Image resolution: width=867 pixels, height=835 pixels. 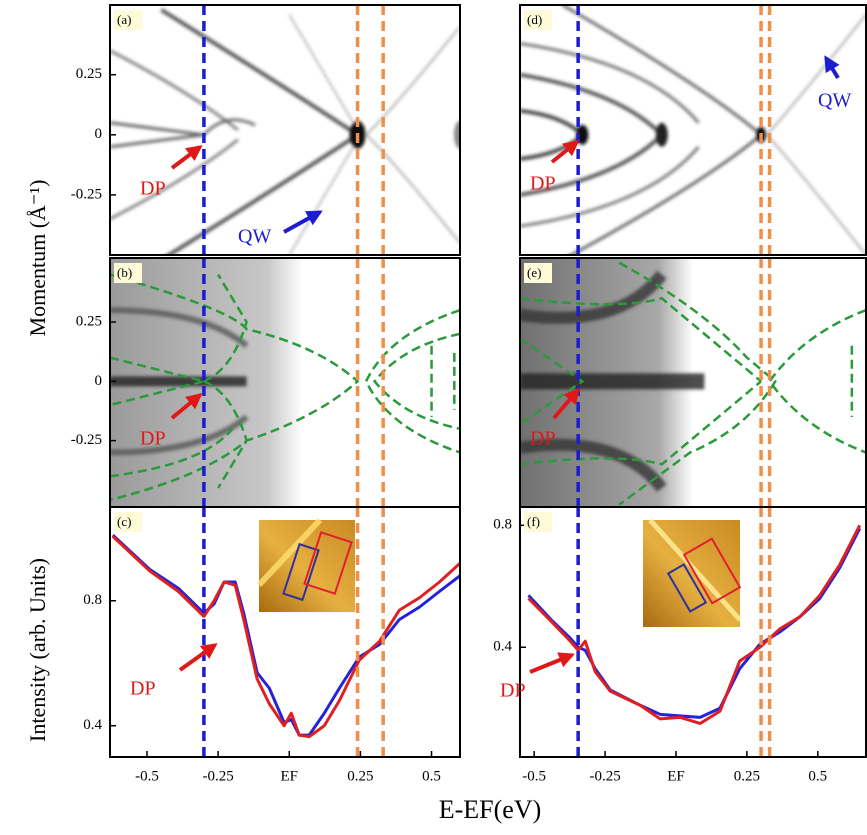 I want to click on inset-c, so click(x=305, y=564).